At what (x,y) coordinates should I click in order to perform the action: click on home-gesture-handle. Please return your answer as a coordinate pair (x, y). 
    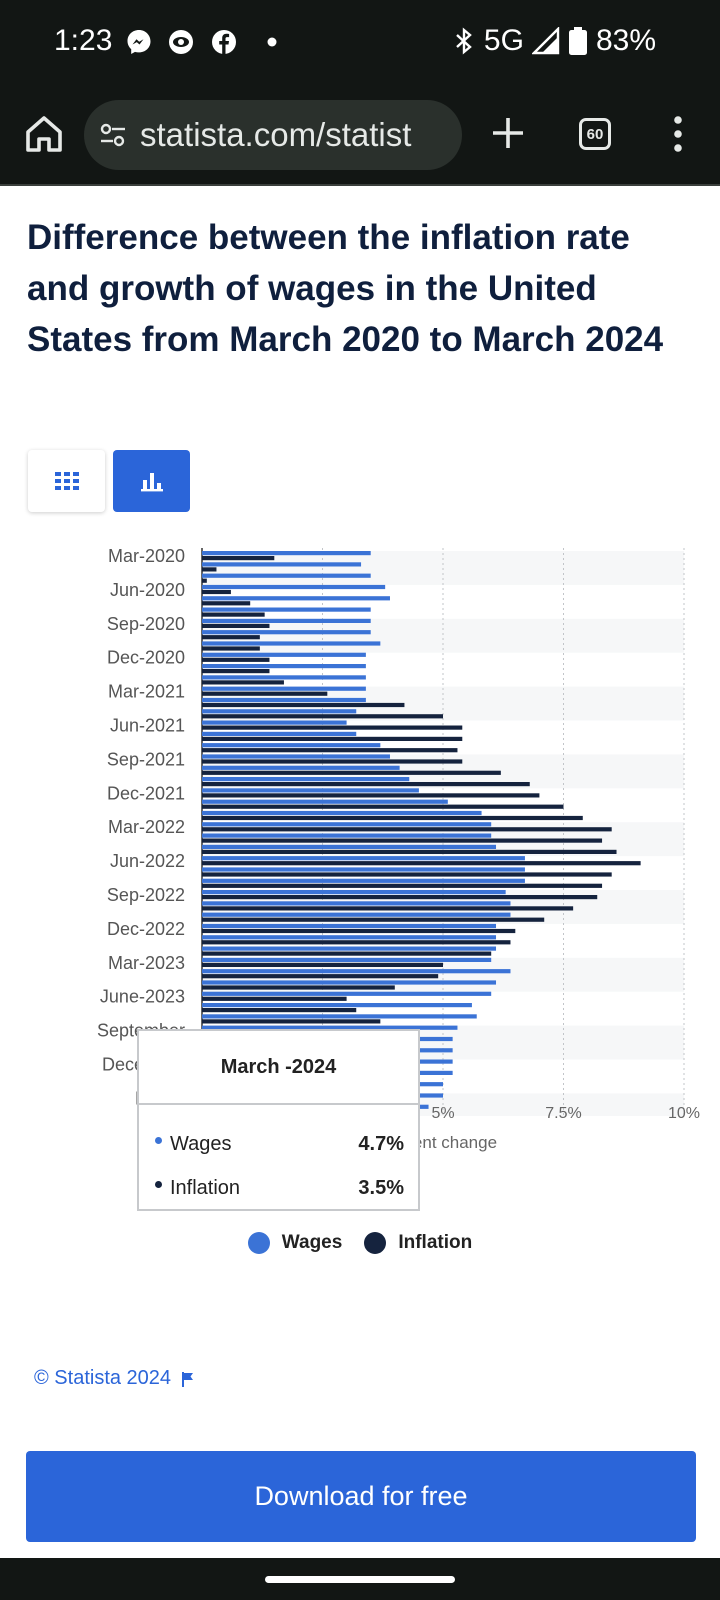
    Looking at the image, I should click on (360, 1579).